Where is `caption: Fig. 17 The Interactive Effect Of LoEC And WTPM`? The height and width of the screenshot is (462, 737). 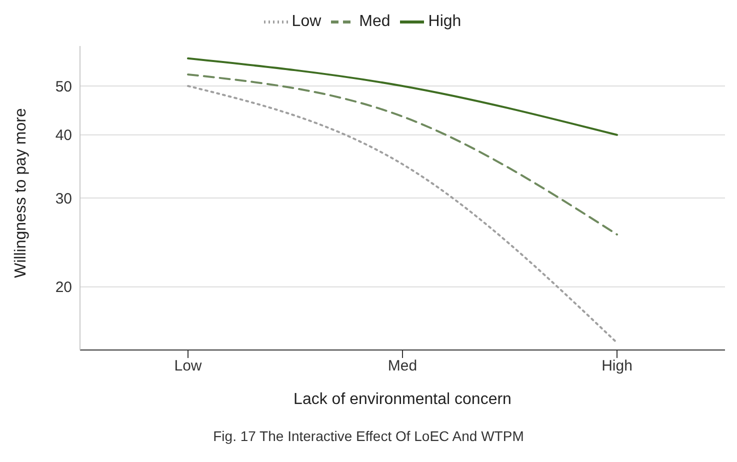 caption: Fig. 17 The Interactive Effect Of LoEC And WTPM is located at coordinates (368, 436).